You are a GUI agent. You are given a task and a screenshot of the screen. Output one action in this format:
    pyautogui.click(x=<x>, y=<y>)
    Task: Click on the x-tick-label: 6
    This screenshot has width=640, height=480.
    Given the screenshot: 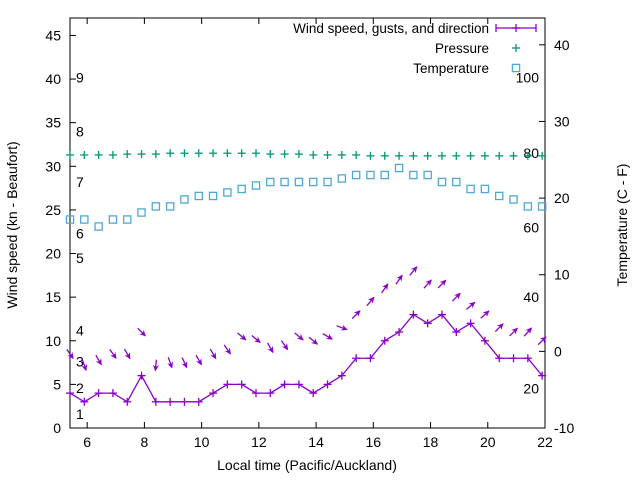 What is the action you would take?
    pyautogui.click(x=87, y=442)
    